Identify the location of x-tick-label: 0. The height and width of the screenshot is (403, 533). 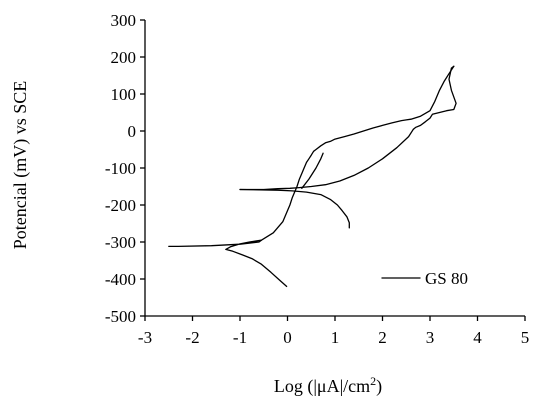
(287, 337).